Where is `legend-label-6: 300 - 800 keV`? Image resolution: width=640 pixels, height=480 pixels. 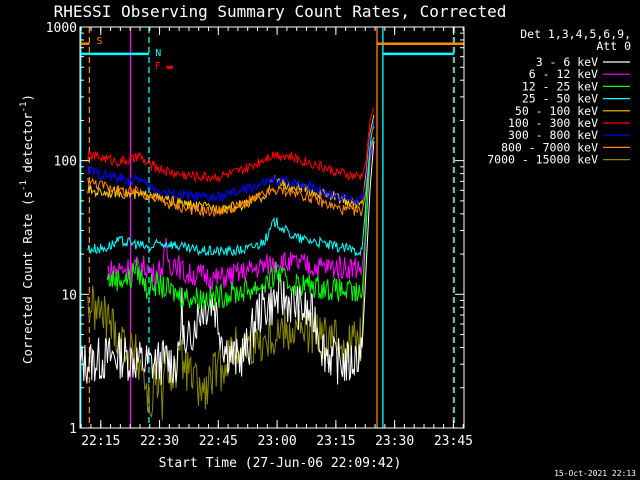 legend-label-6: 300 - 800 keV is located at coordinates (553, 135).